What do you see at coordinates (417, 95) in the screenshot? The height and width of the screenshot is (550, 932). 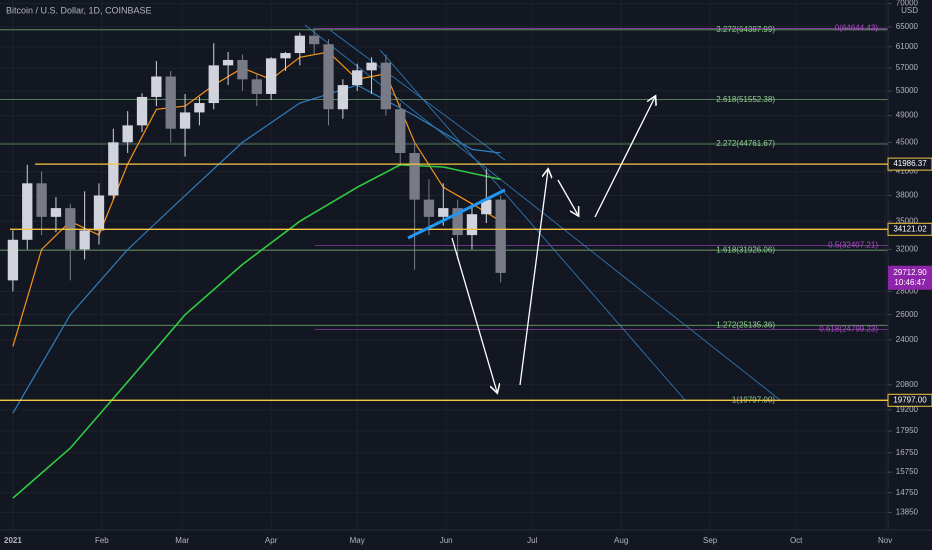 I see `trend-line` at bounding box center [417, 95].